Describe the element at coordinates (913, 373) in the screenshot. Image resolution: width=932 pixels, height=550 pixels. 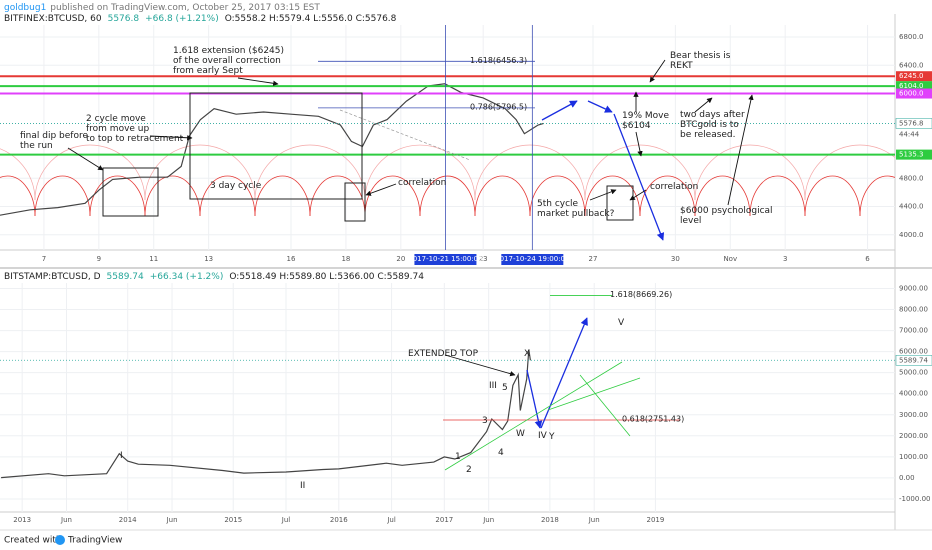
I see `y-tick-label: 5000.00` at that location.